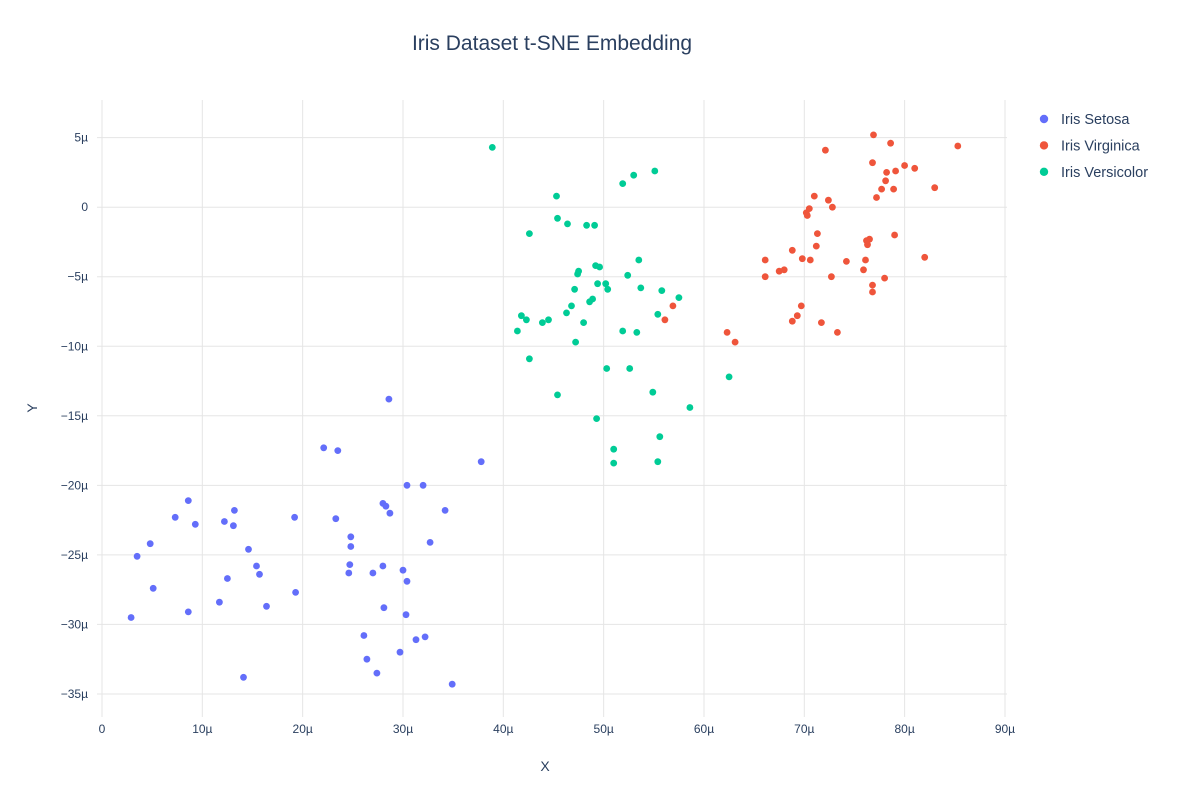 This screenshot has width=1200, height=800. Describe the element at coordinates (1093, 173) in the screenshot. I see `legend-item-iris-versicolor: Iris Versicolor` at that location.